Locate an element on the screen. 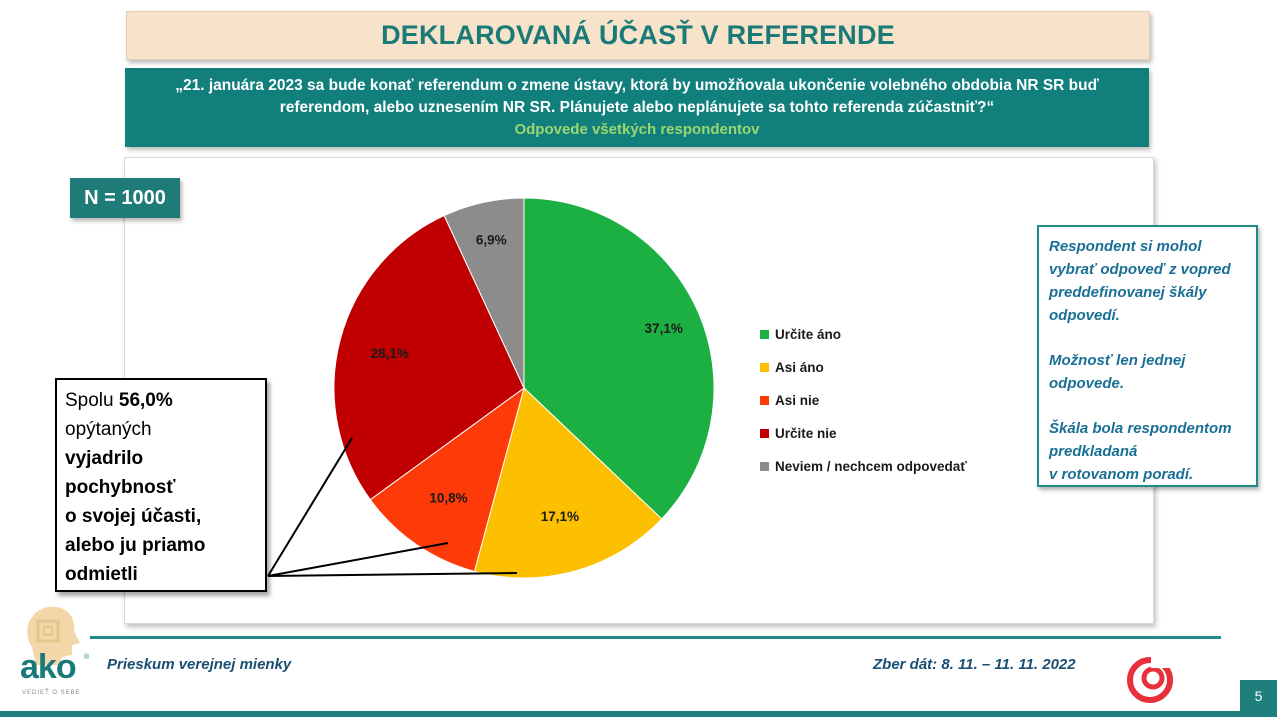 Image resolution: width=1277 pixels, height=717 pixels. sample-size-badge: N = 1000 is located at coordinates (125, 198).